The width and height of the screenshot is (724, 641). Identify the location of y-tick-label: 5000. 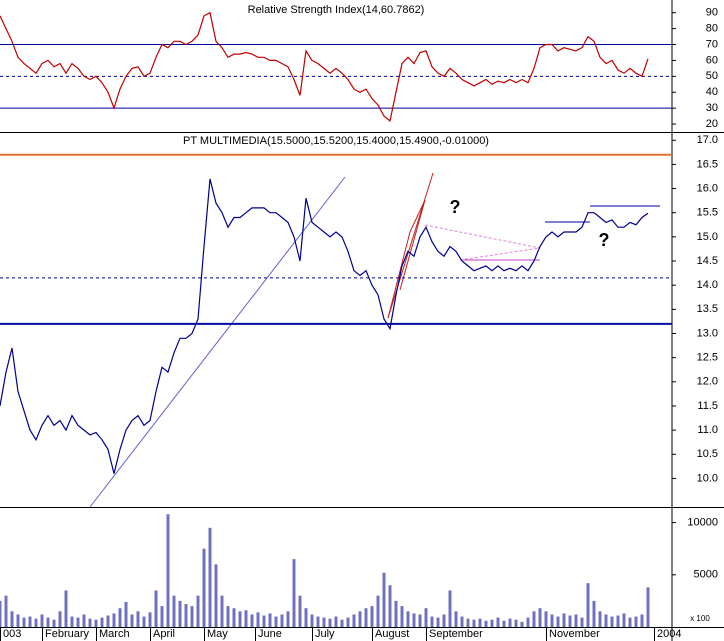
(706, 575).